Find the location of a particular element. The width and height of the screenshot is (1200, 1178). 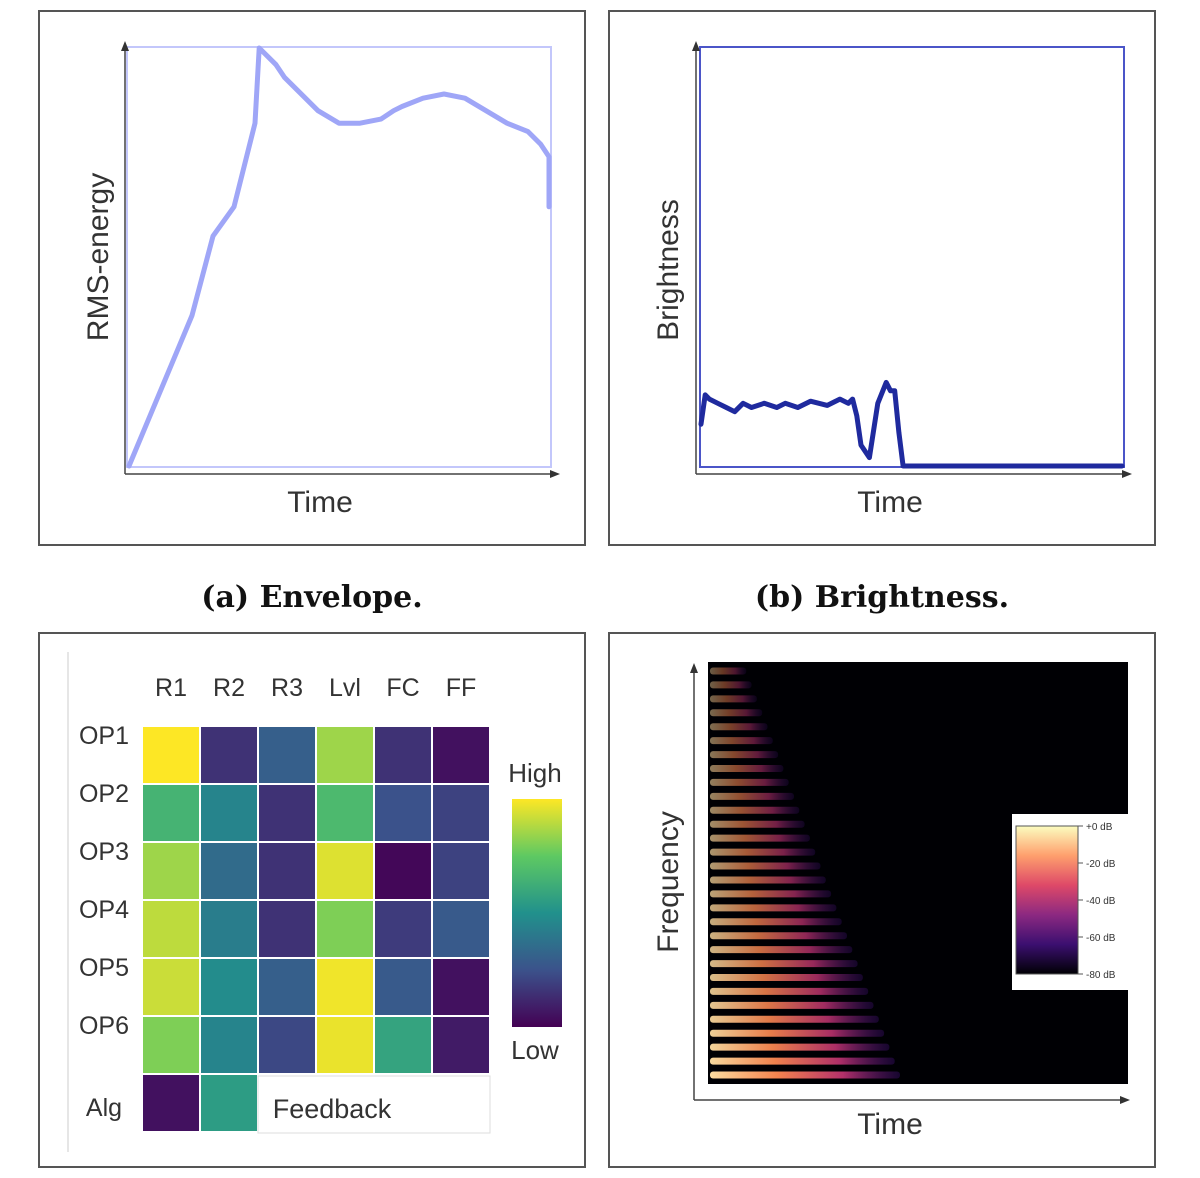

heatmap-row-label: OP3 is located at coordinates (104, 852).